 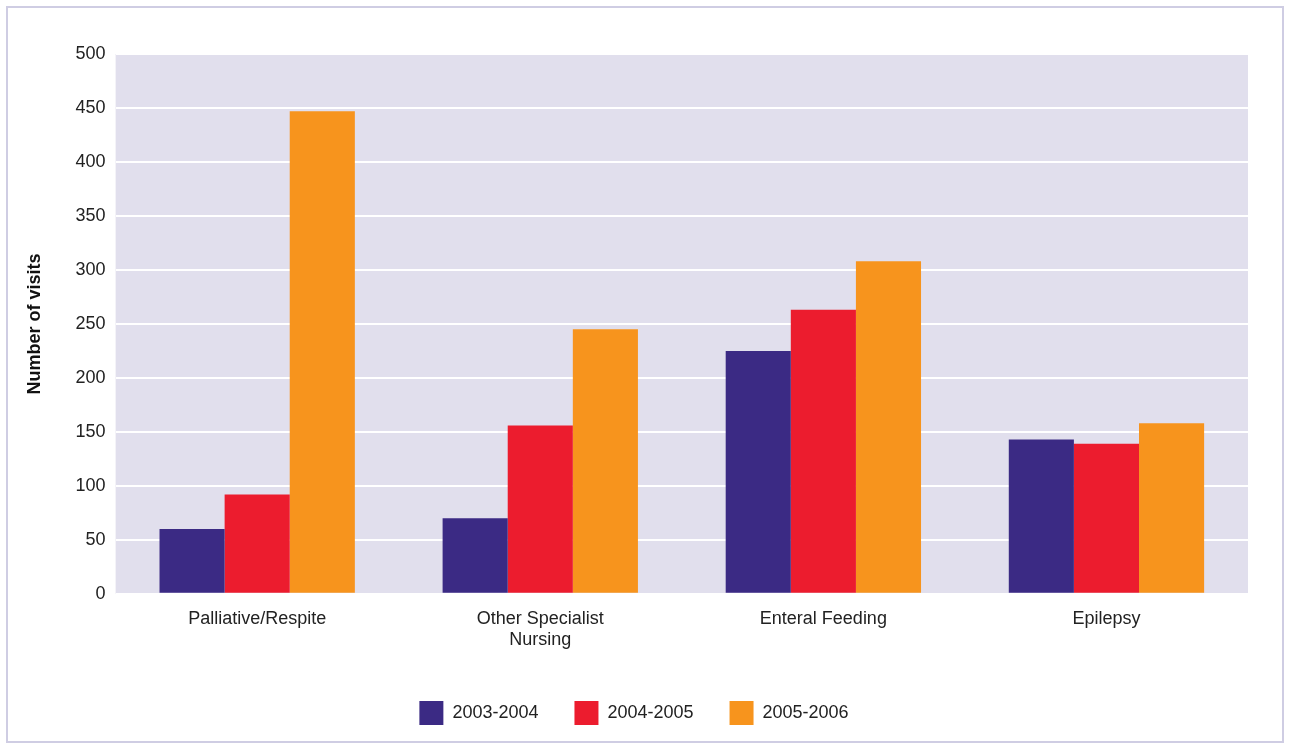 What do you see at coordinates (1106, 617) in the screenshot?
I see `x-tick-label: Epilepsy` at bounding box center [1106, 617].